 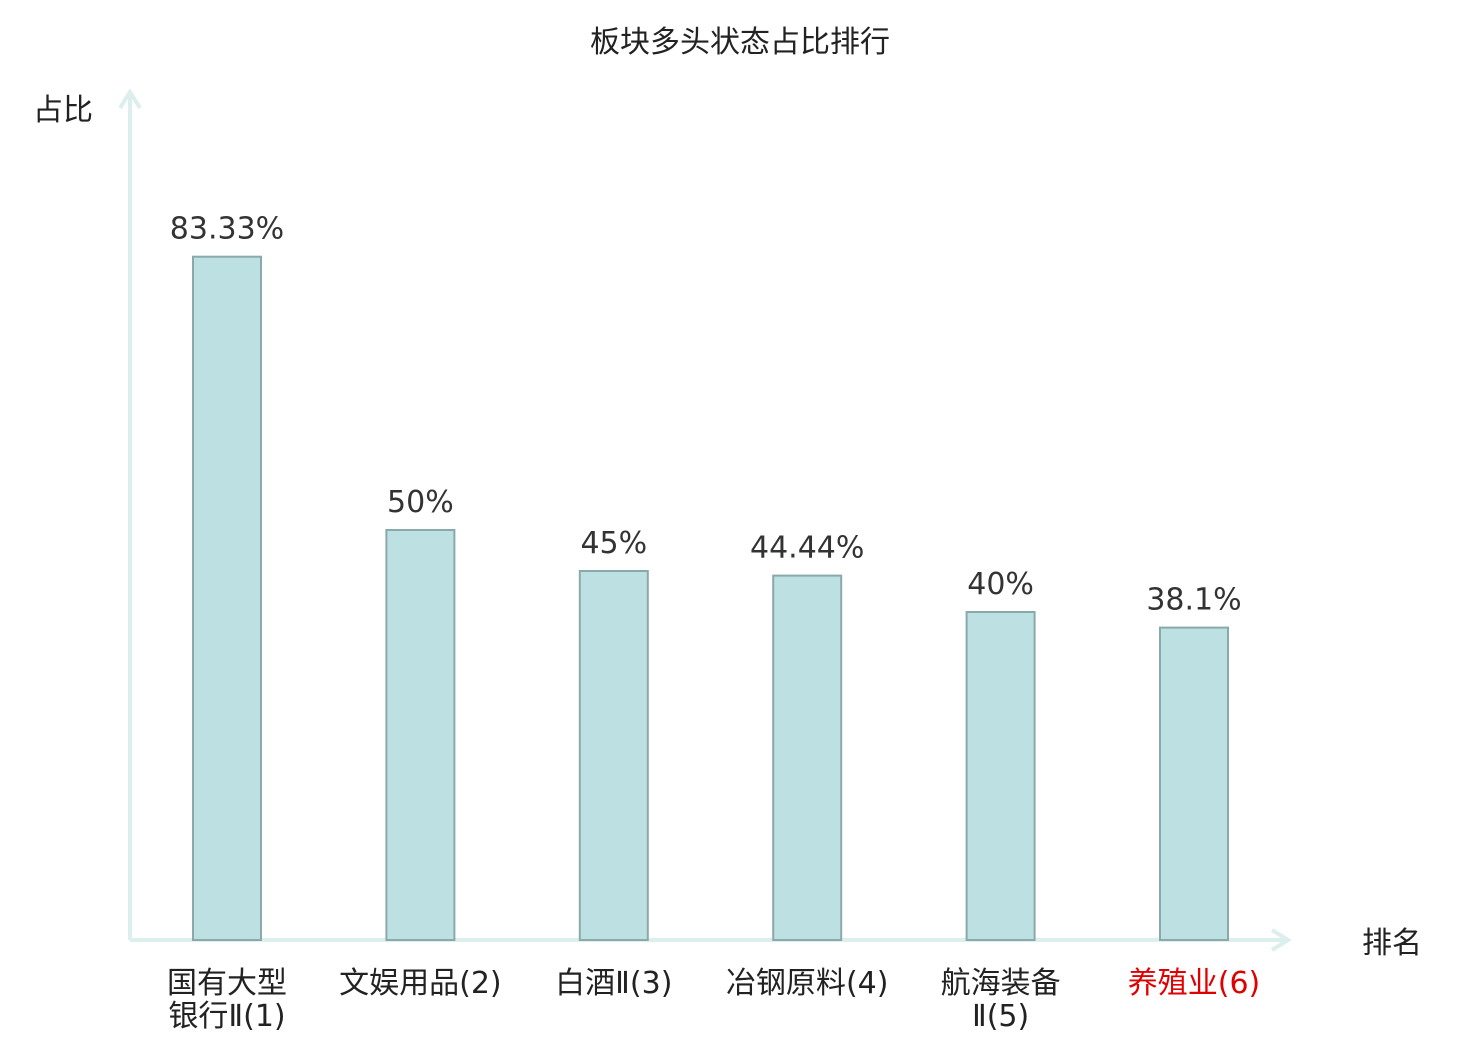 I want to click on chart-title: 板块多头状态占比排行, so click(x=740, y=42).